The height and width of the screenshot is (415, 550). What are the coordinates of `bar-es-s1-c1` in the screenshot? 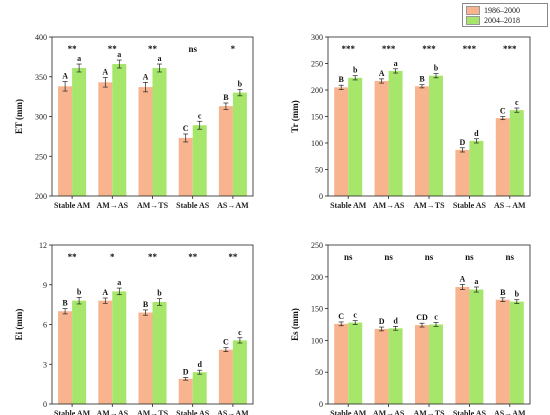 It's located at (395, 366).